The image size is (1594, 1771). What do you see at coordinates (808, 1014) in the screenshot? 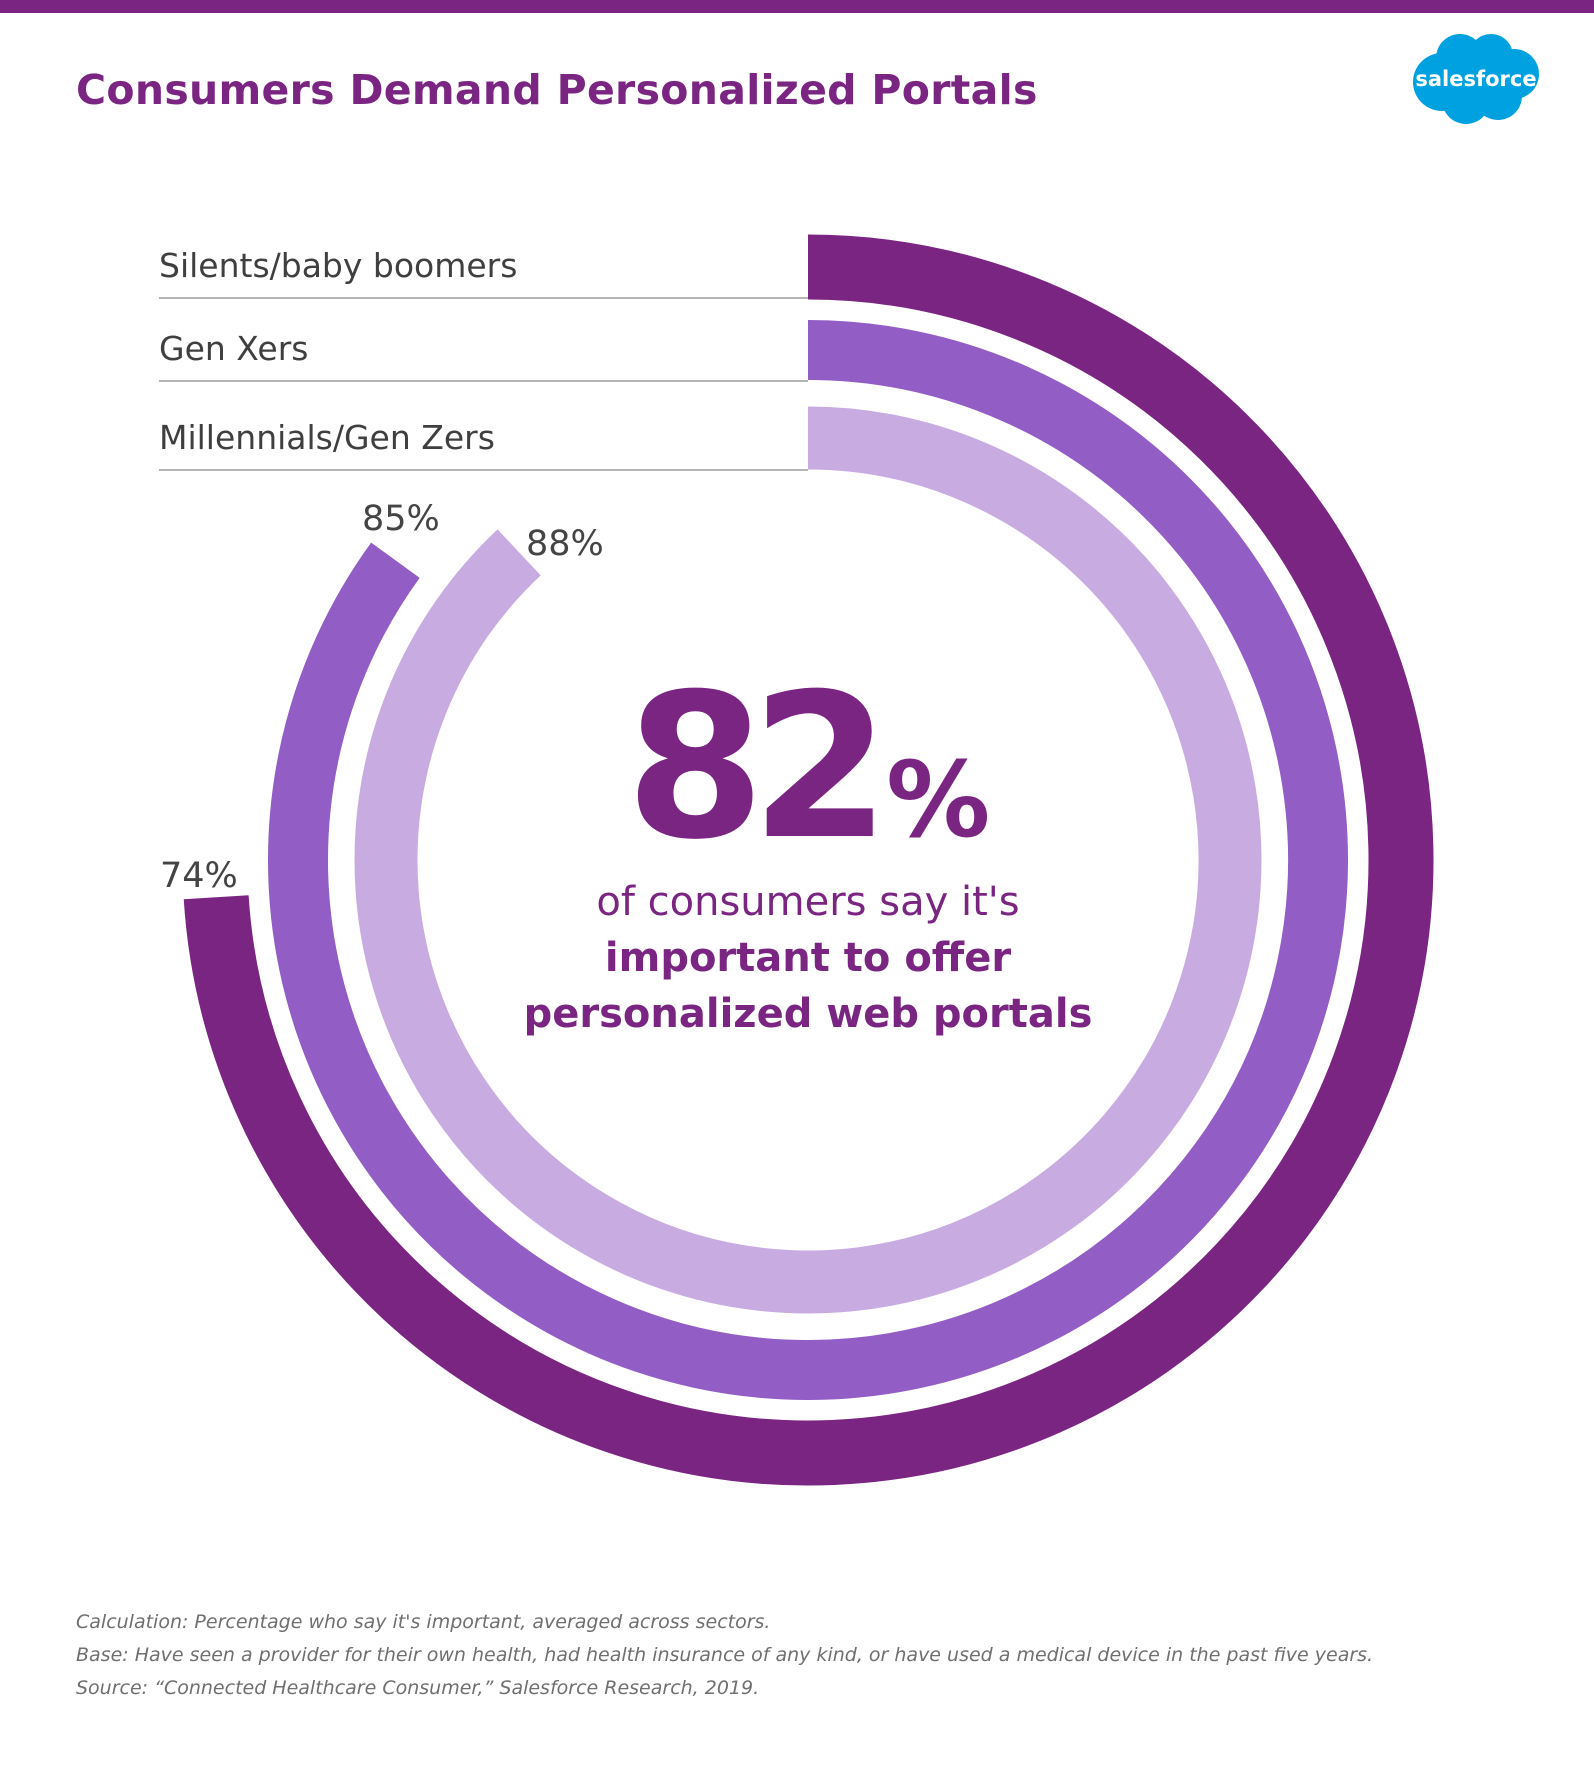
I see `stat-description-line-3: personalized web portals` at bounding box center [808, 1014].